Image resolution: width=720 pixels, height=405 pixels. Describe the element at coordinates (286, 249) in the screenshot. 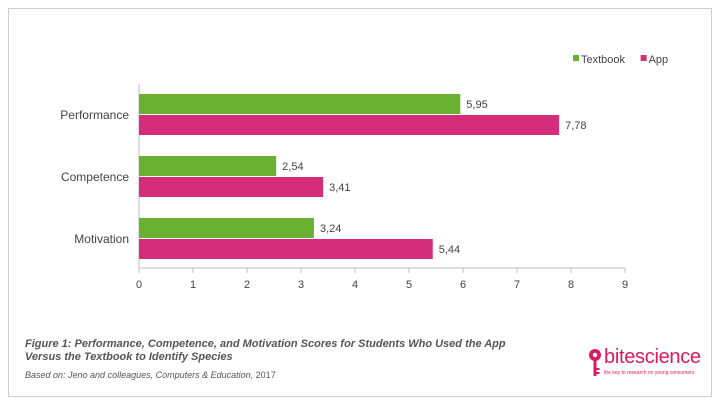

I see `bar-app-motivation` at that location.